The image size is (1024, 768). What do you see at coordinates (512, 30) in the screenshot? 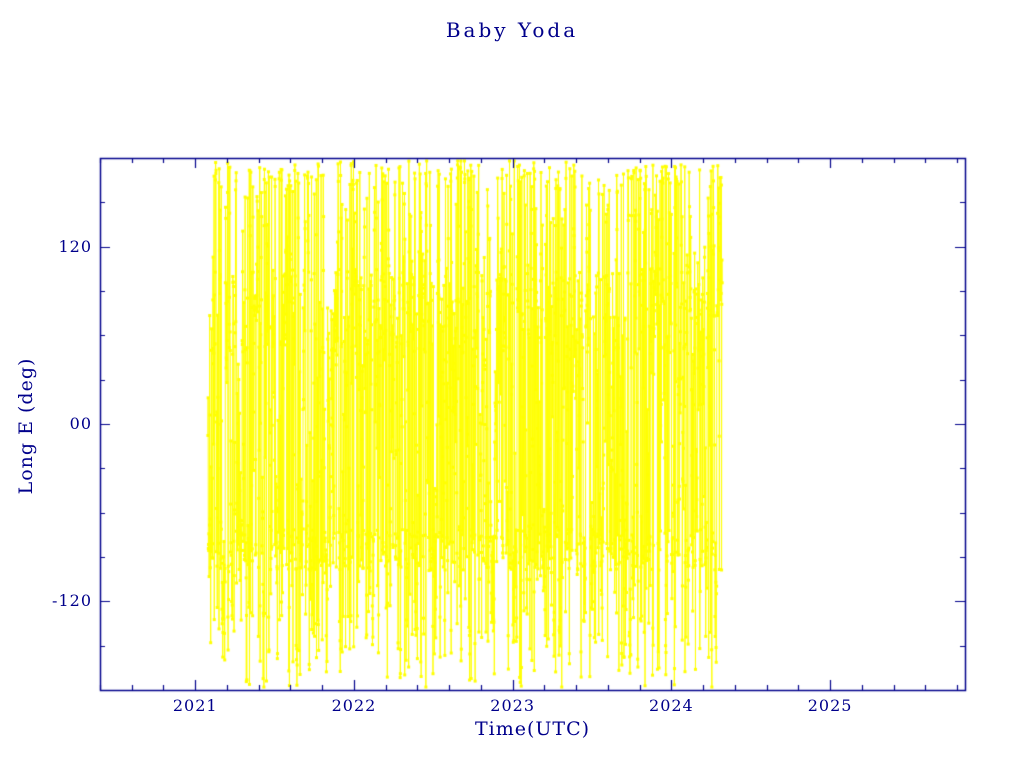
I see `chart-title: Baby Yoda` at bounding box center [512, 30].